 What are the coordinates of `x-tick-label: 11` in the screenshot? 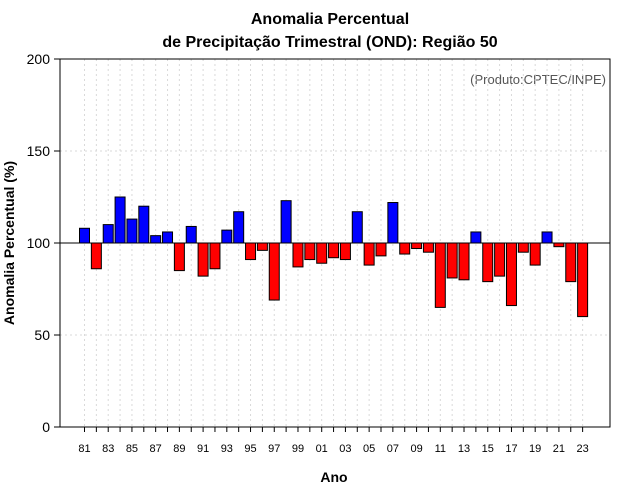 It's located at (440, 449).